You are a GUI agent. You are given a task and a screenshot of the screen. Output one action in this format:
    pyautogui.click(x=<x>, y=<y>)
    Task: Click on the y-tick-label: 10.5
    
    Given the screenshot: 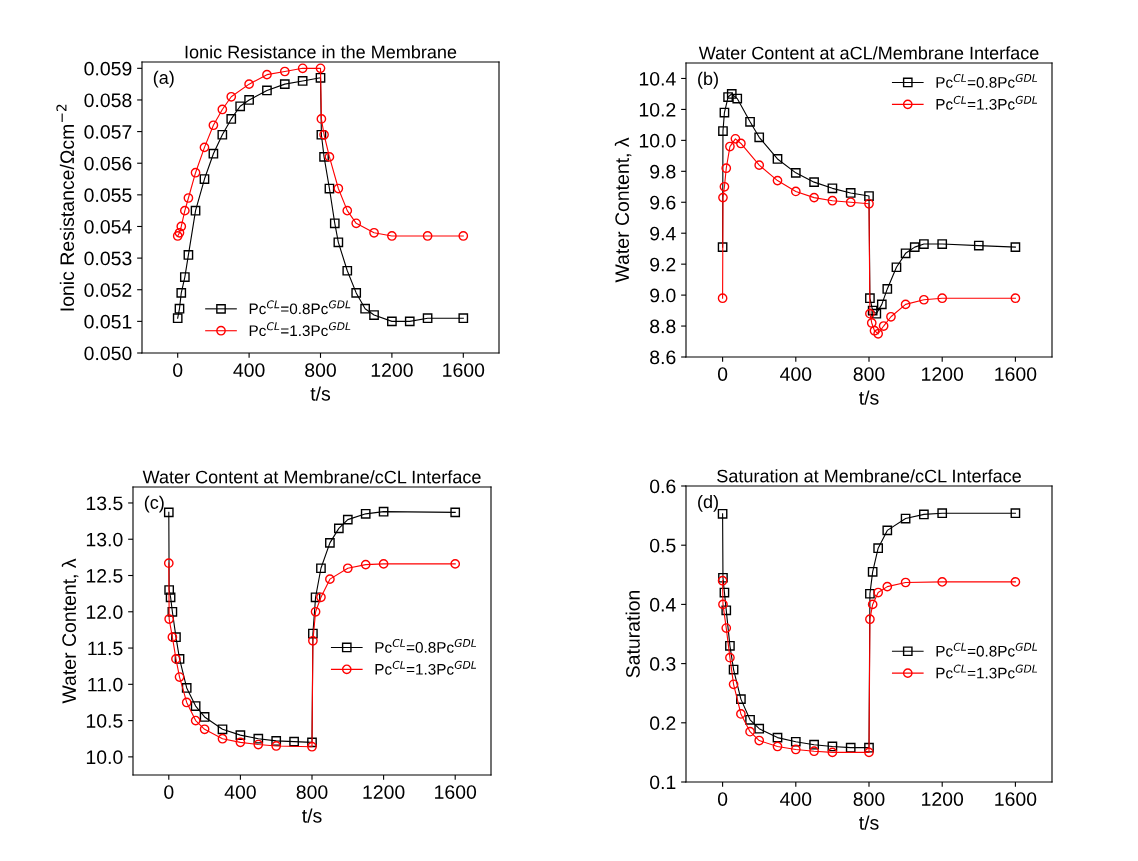 What is the action you would take?
    pyautogui.click(x=104, y=721)
    